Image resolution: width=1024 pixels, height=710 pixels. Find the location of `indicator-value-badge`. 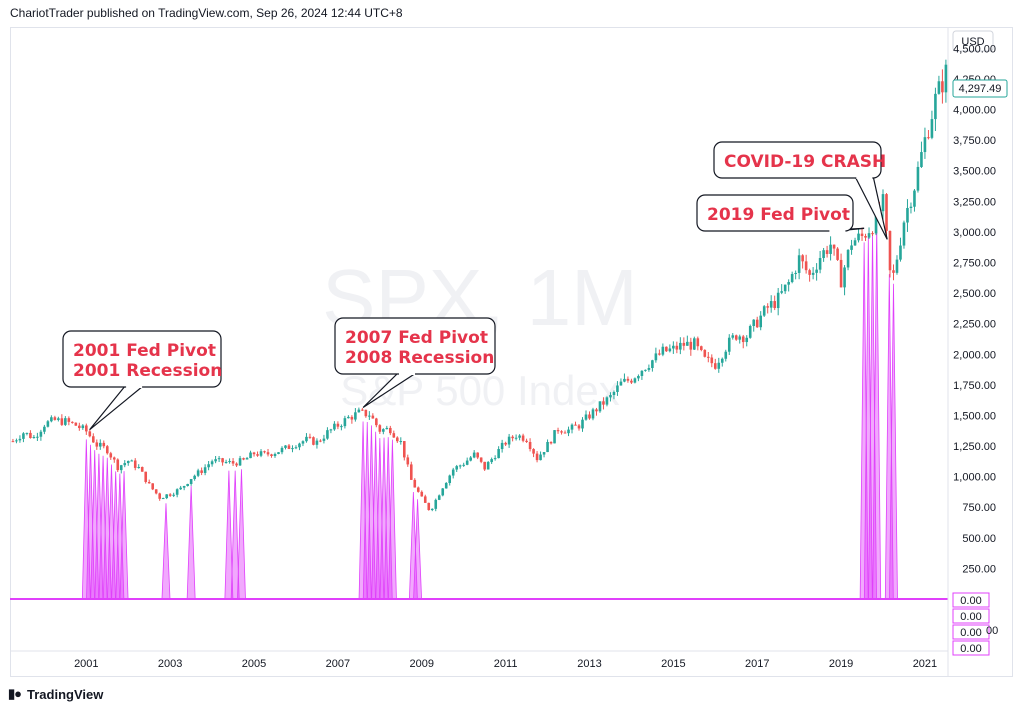

indicator-value-badge is located at coordinates (971, 600).